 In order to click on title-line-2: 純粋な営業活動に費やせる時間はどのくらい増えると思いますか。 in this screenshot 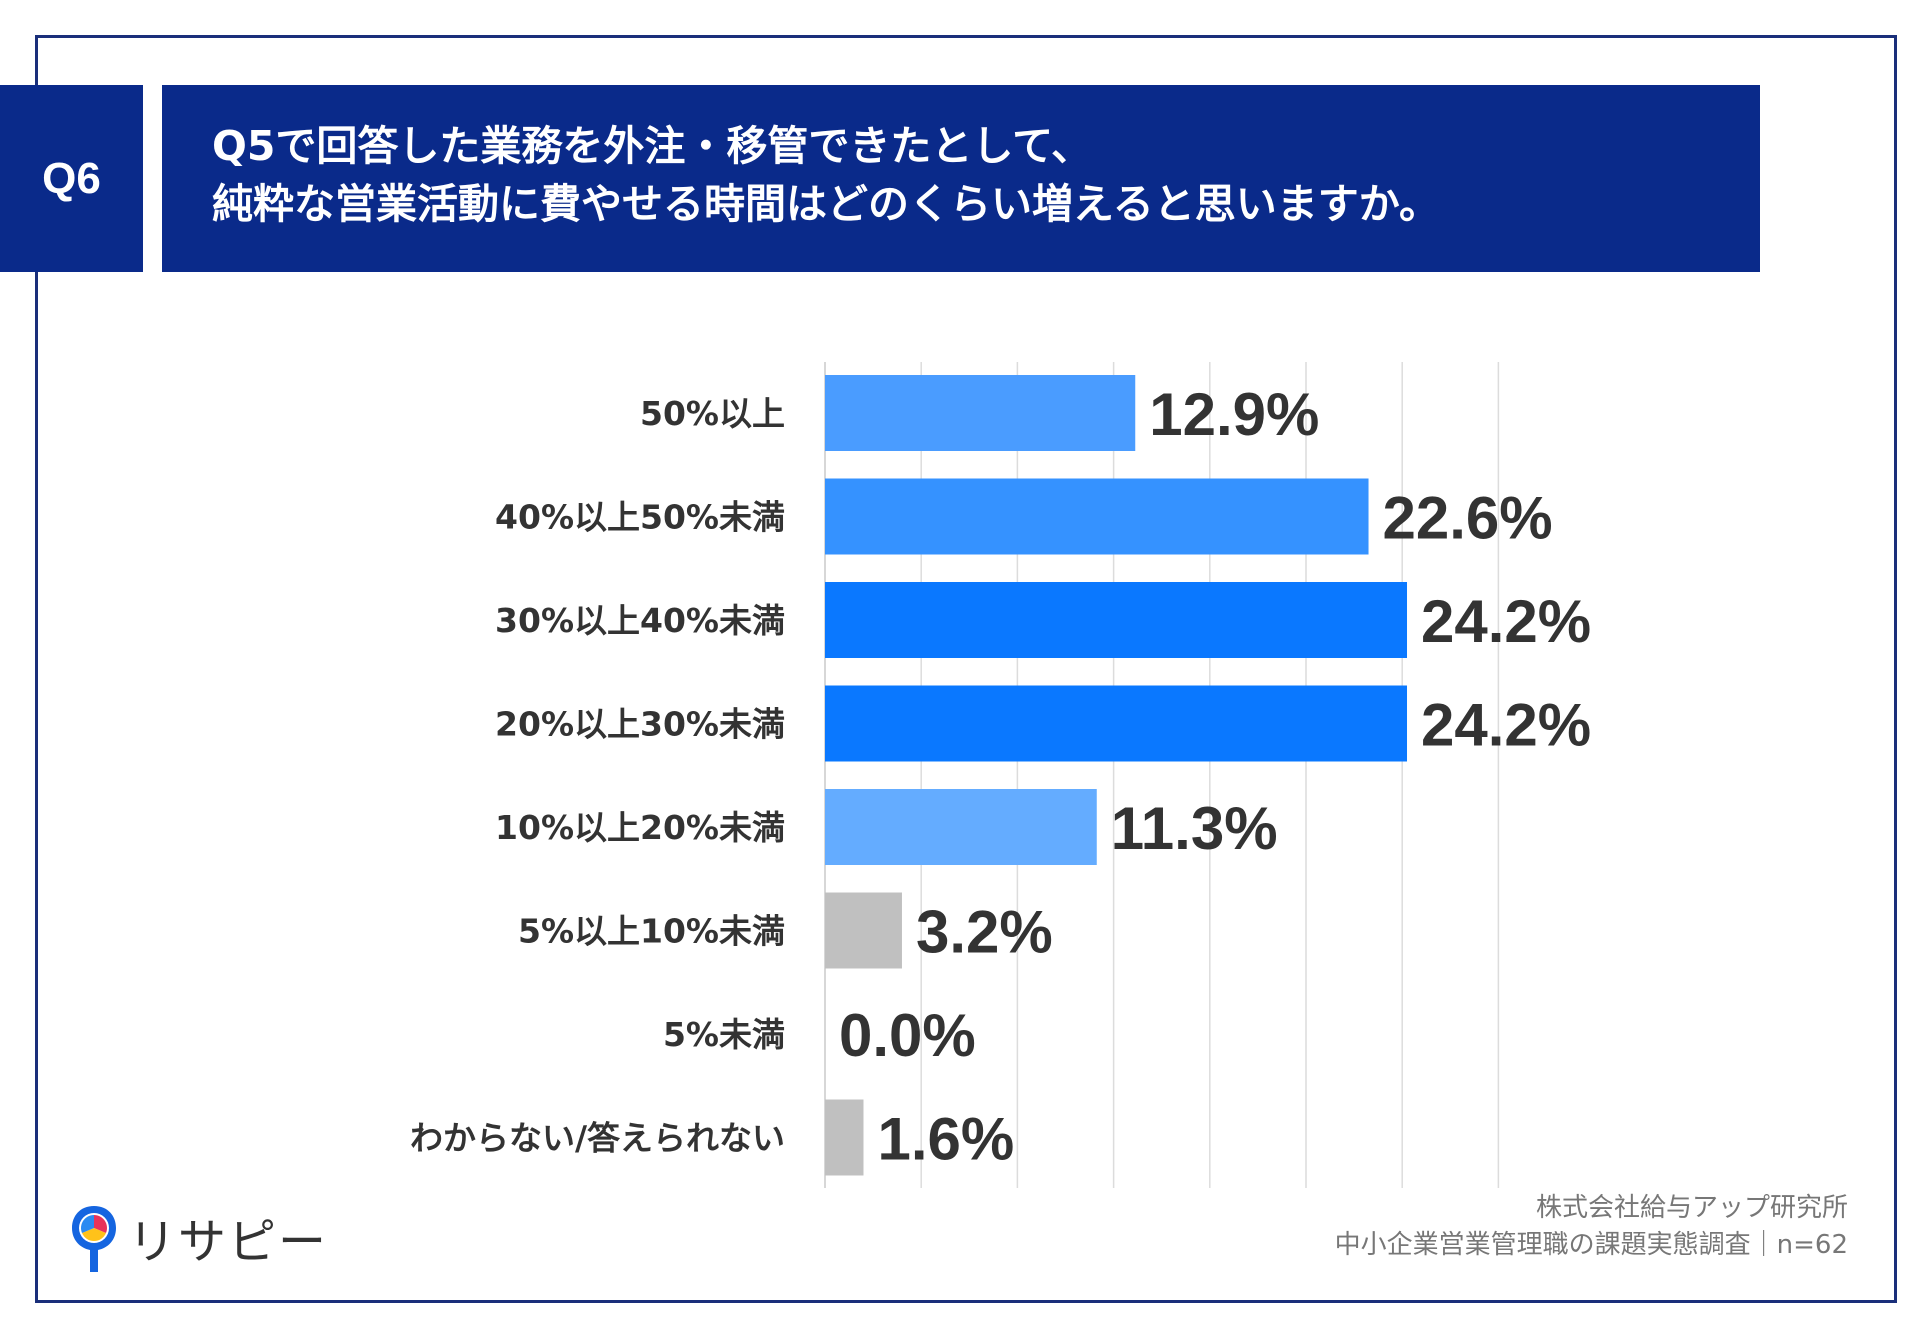, I will do `click(826, 204)`.